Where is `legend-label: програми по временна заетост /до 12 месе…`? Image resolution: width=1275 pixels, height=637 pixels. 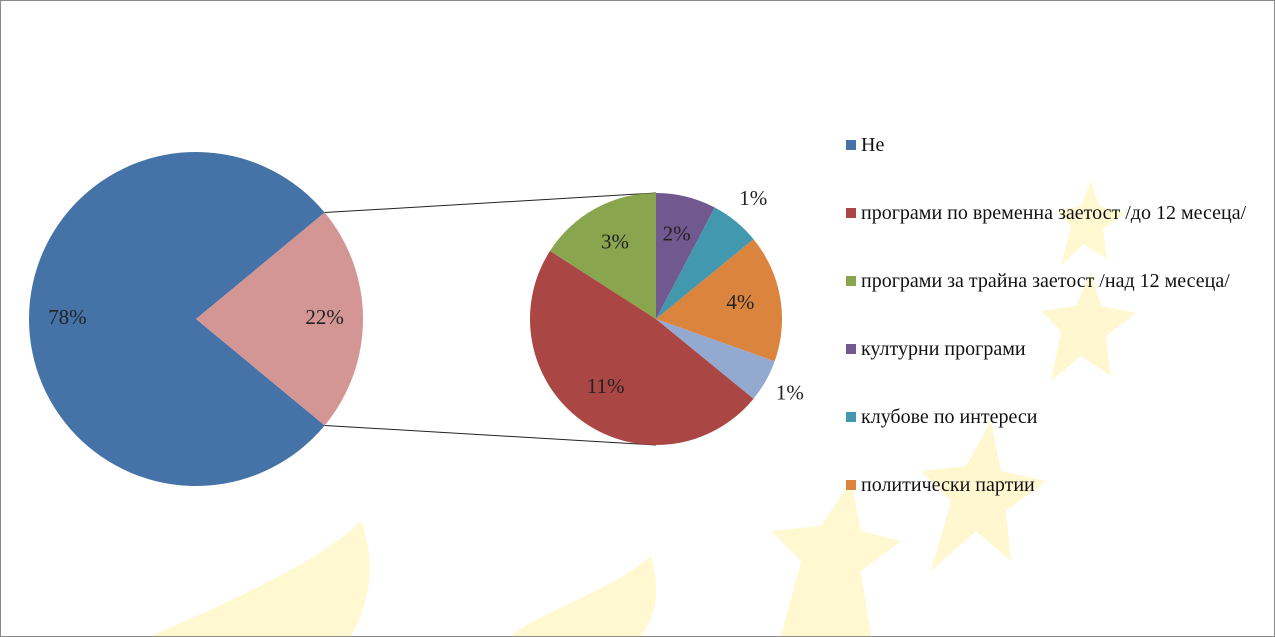 legend-label: програми по временна заетост /до 12 месе… is located at coordinates (1054, 213).